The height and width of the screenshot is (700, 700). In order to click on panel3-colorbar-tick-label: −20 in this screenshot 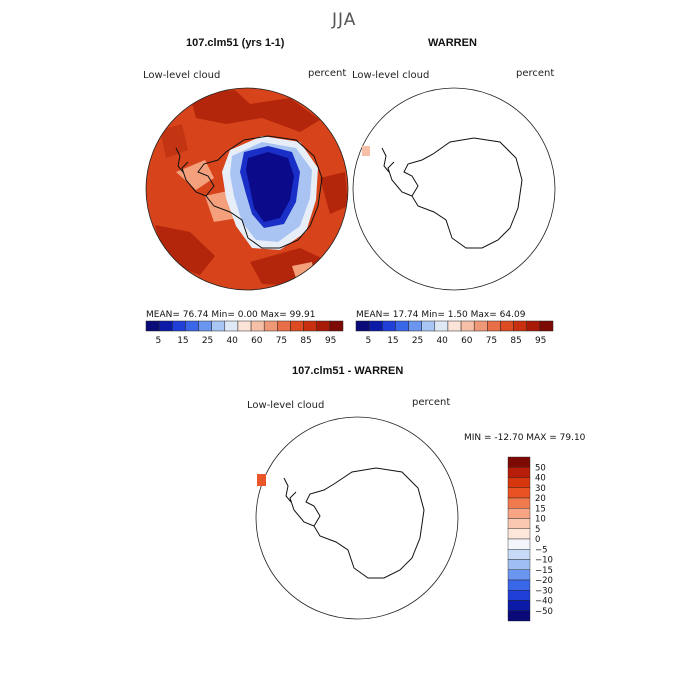, I will do `click(544, 581)`.